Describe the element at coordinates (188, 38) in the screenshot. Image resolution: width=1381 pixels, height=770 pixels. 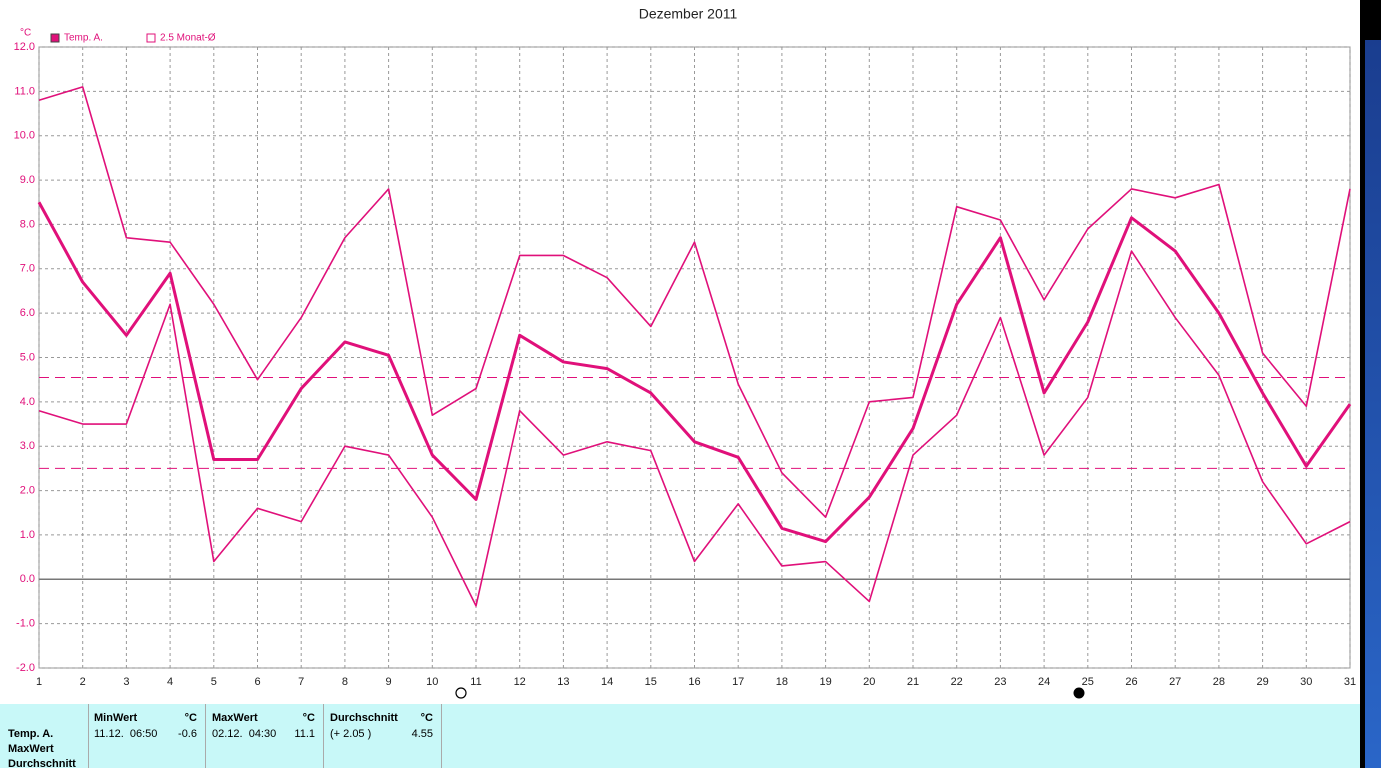
I see `legend-label: 2.5 Monat-Ø` at that location.